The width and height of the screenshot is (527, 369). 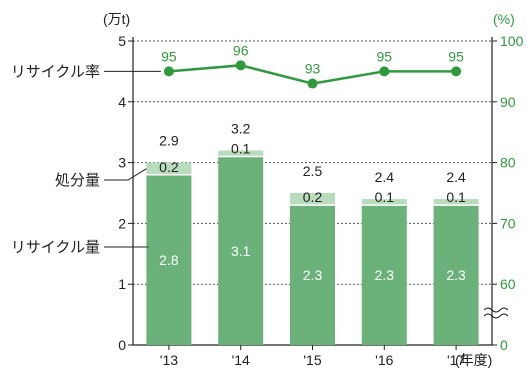 I want to click on right-tick-label: 90, so click(x=508, y=102).